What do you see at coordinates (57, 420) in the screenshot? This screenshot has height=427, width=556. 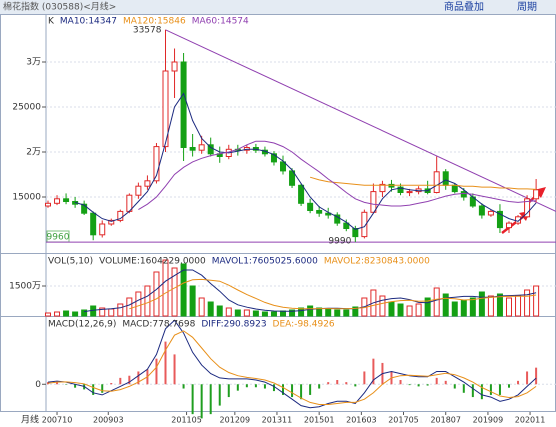 I see `x-tick-label: 200710` at bounding box center [57, 420].